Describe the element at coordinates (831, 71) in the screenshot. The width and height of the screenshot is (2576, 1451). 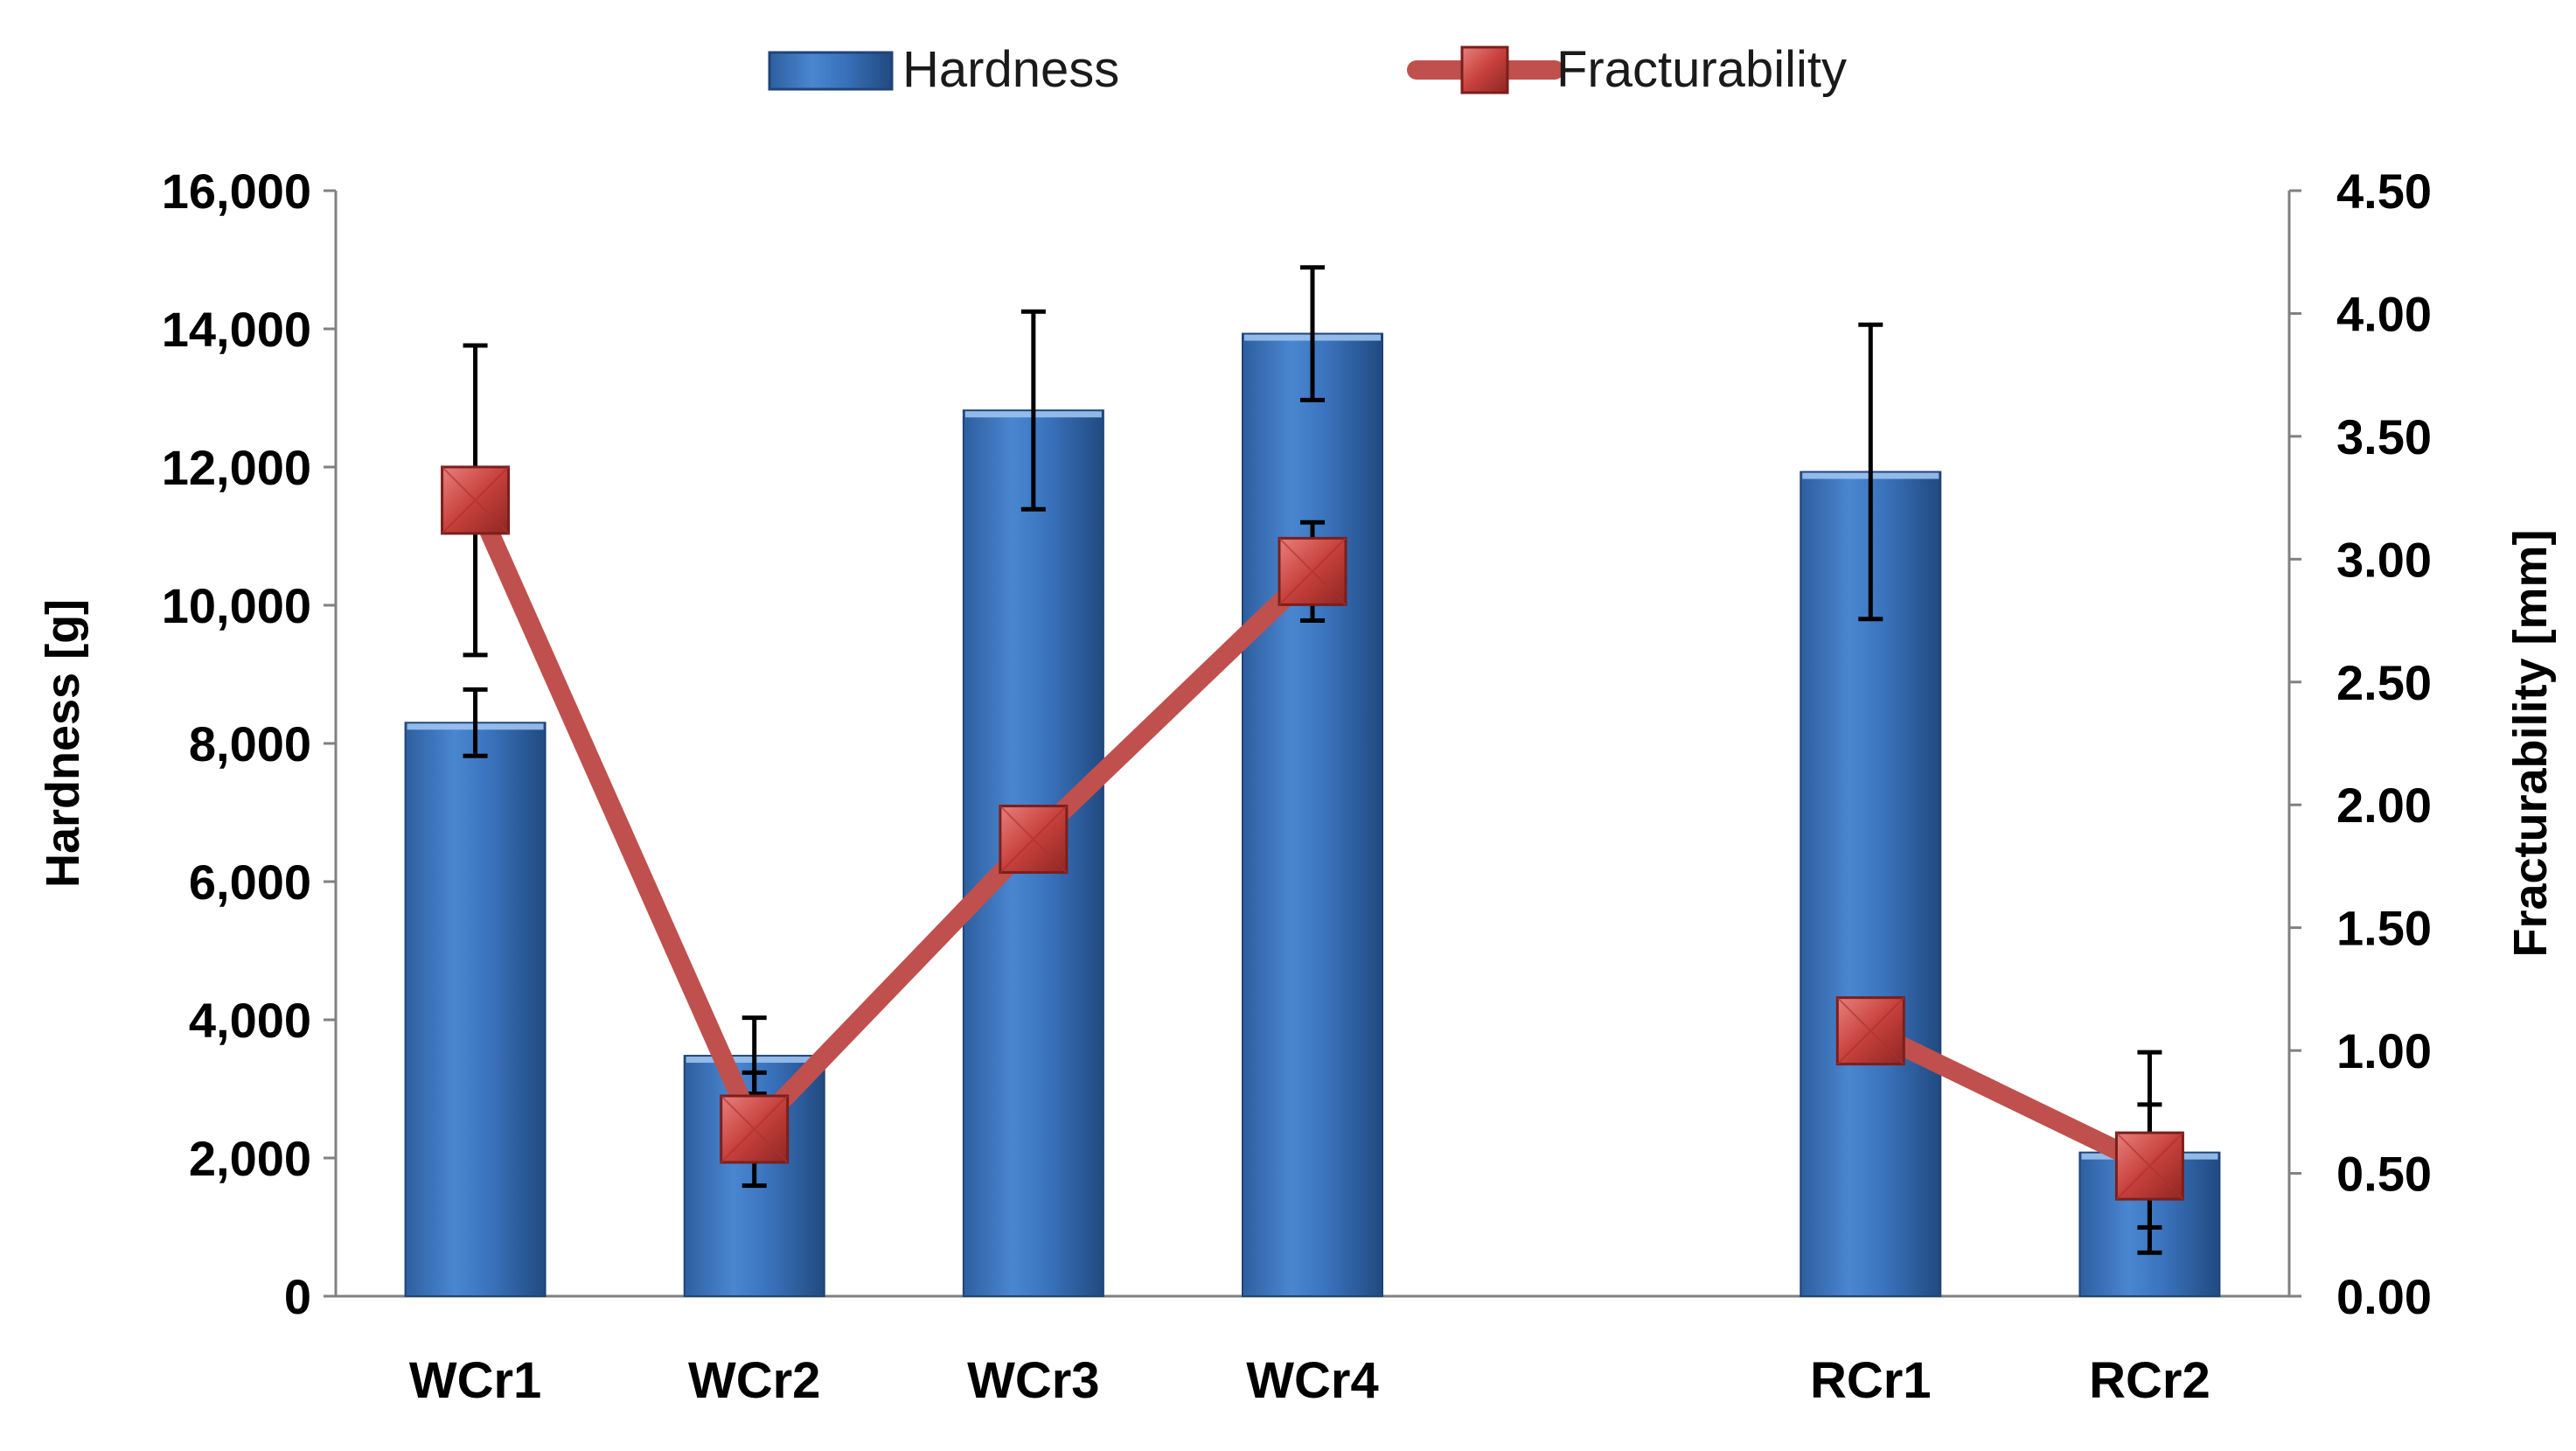
I see `legend-hardness-swatch` at that location.